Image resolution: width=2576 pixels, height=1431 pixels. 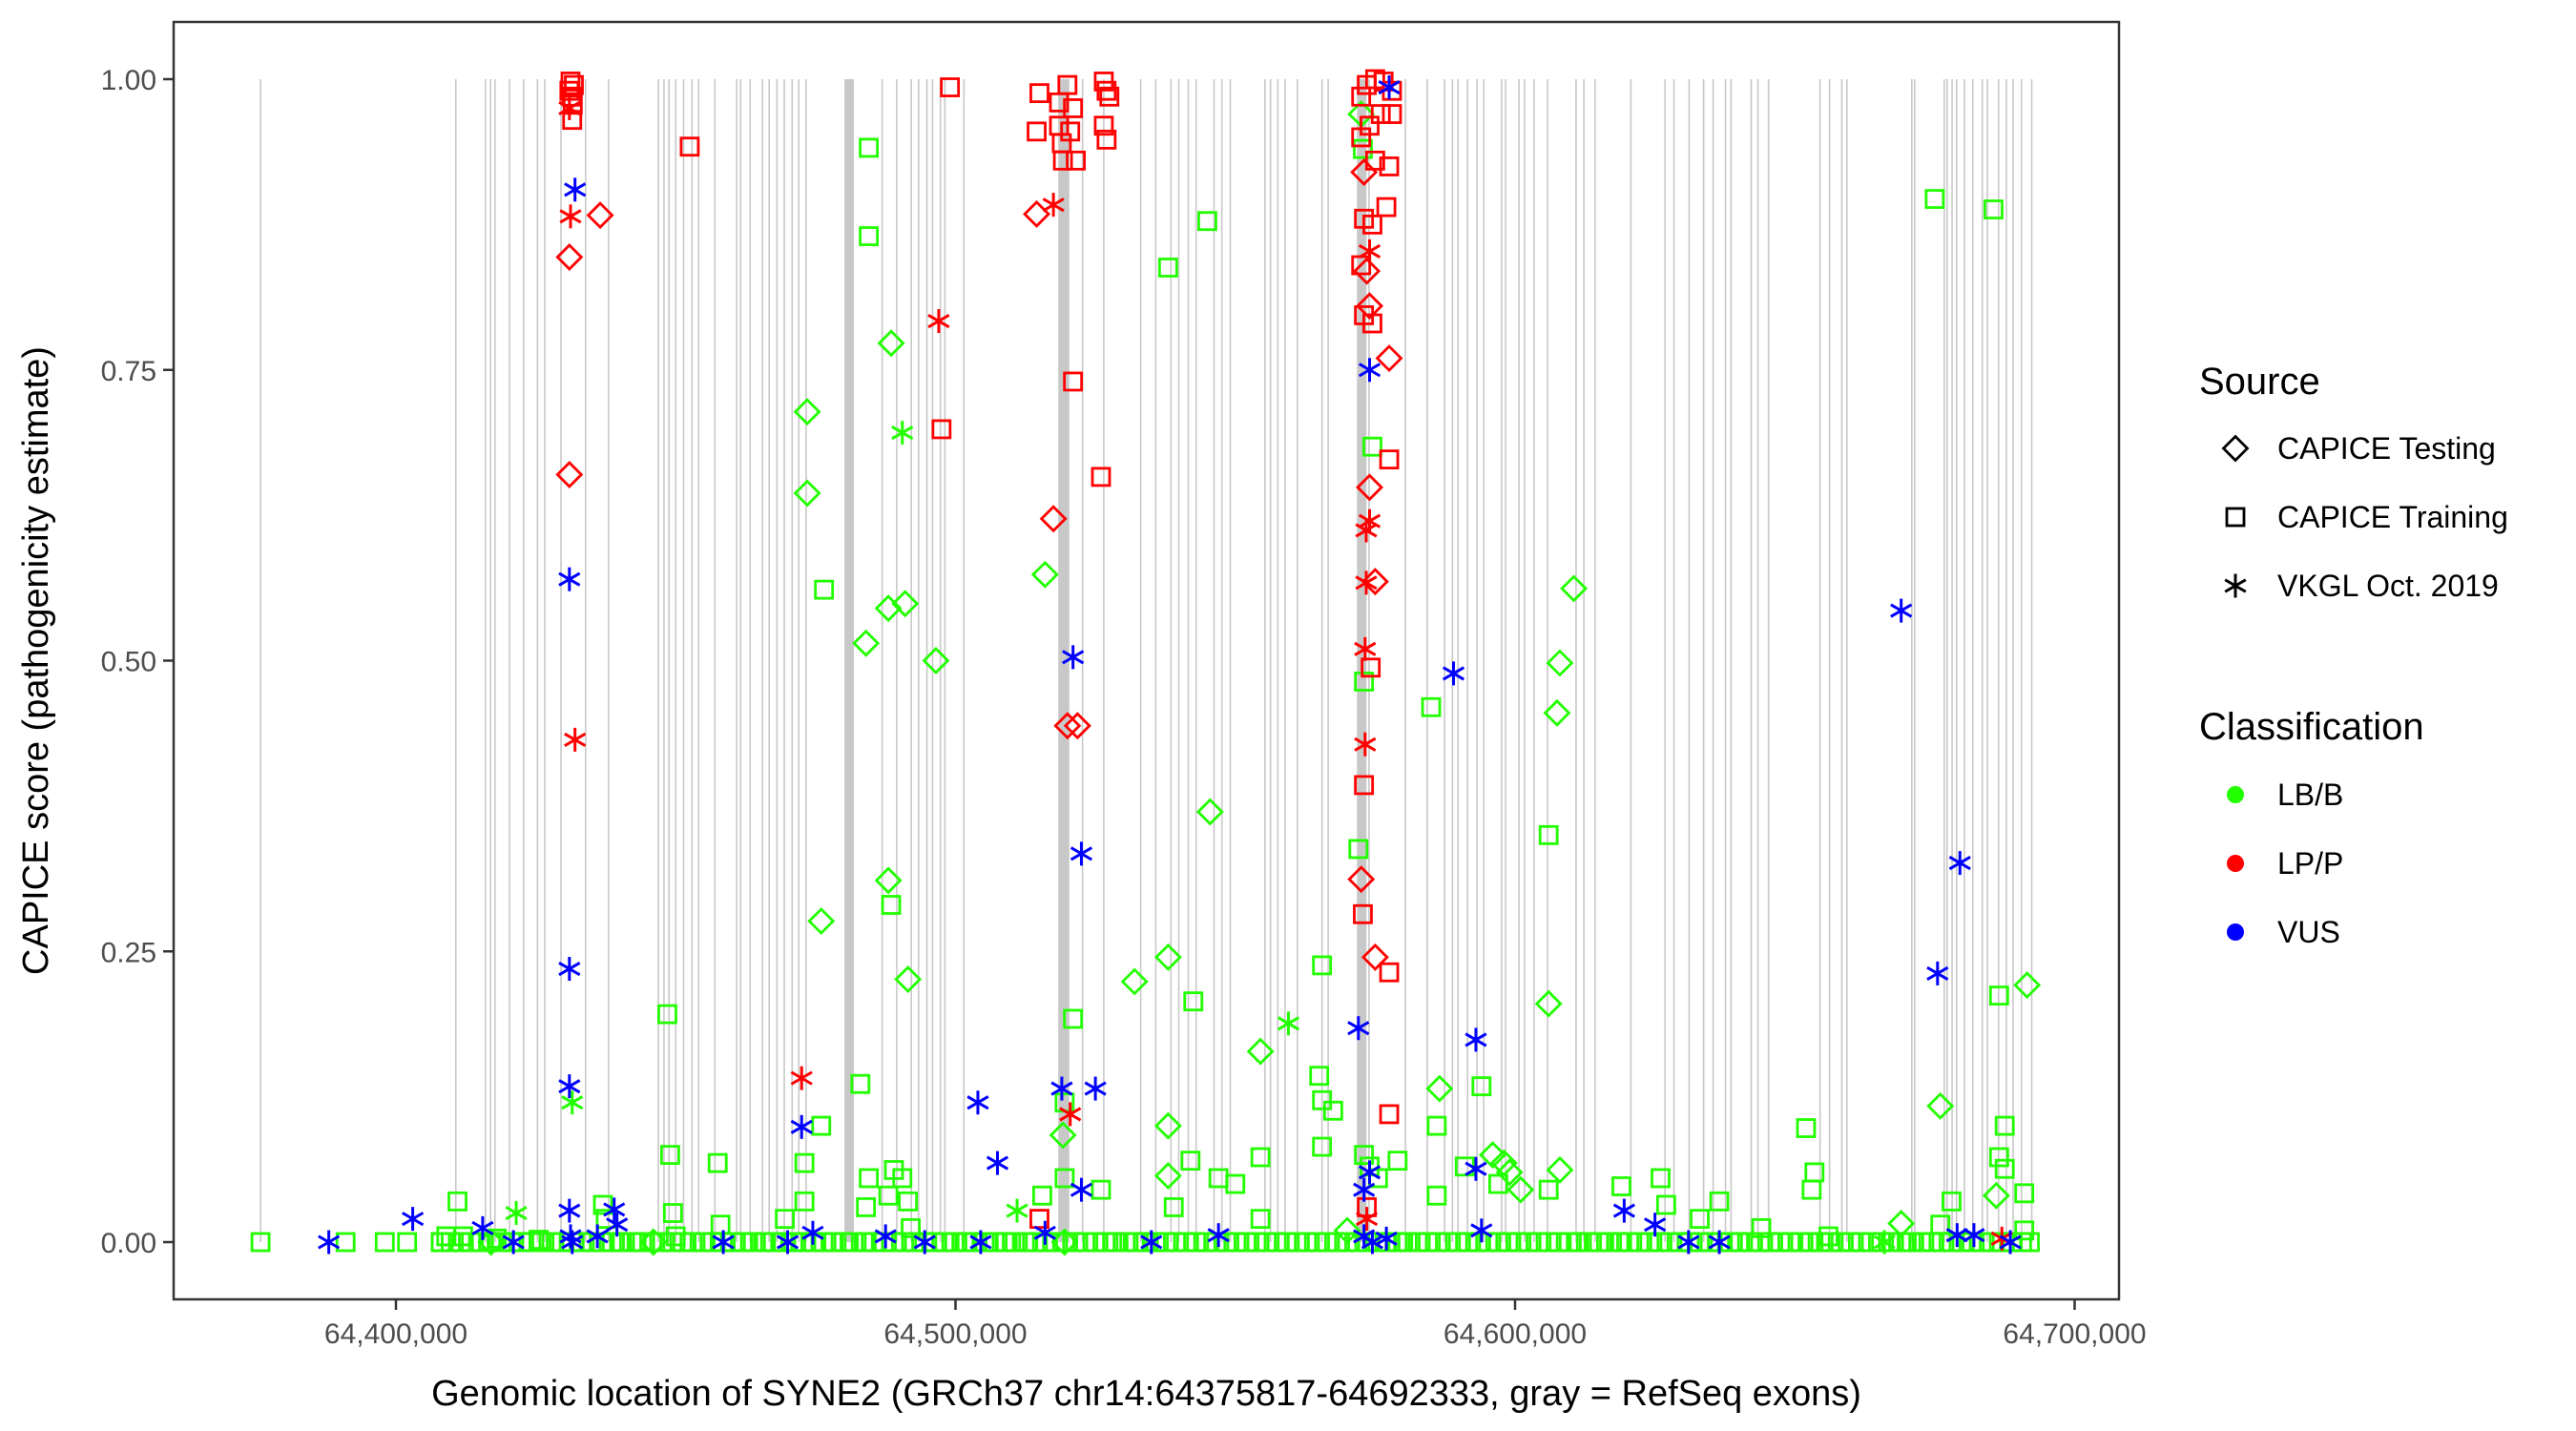 What do you see at coordinates (2074, 1334) in the screenshot?
I see `x-tick-label: 64,700,000` at bounding box center [2074, 1334].